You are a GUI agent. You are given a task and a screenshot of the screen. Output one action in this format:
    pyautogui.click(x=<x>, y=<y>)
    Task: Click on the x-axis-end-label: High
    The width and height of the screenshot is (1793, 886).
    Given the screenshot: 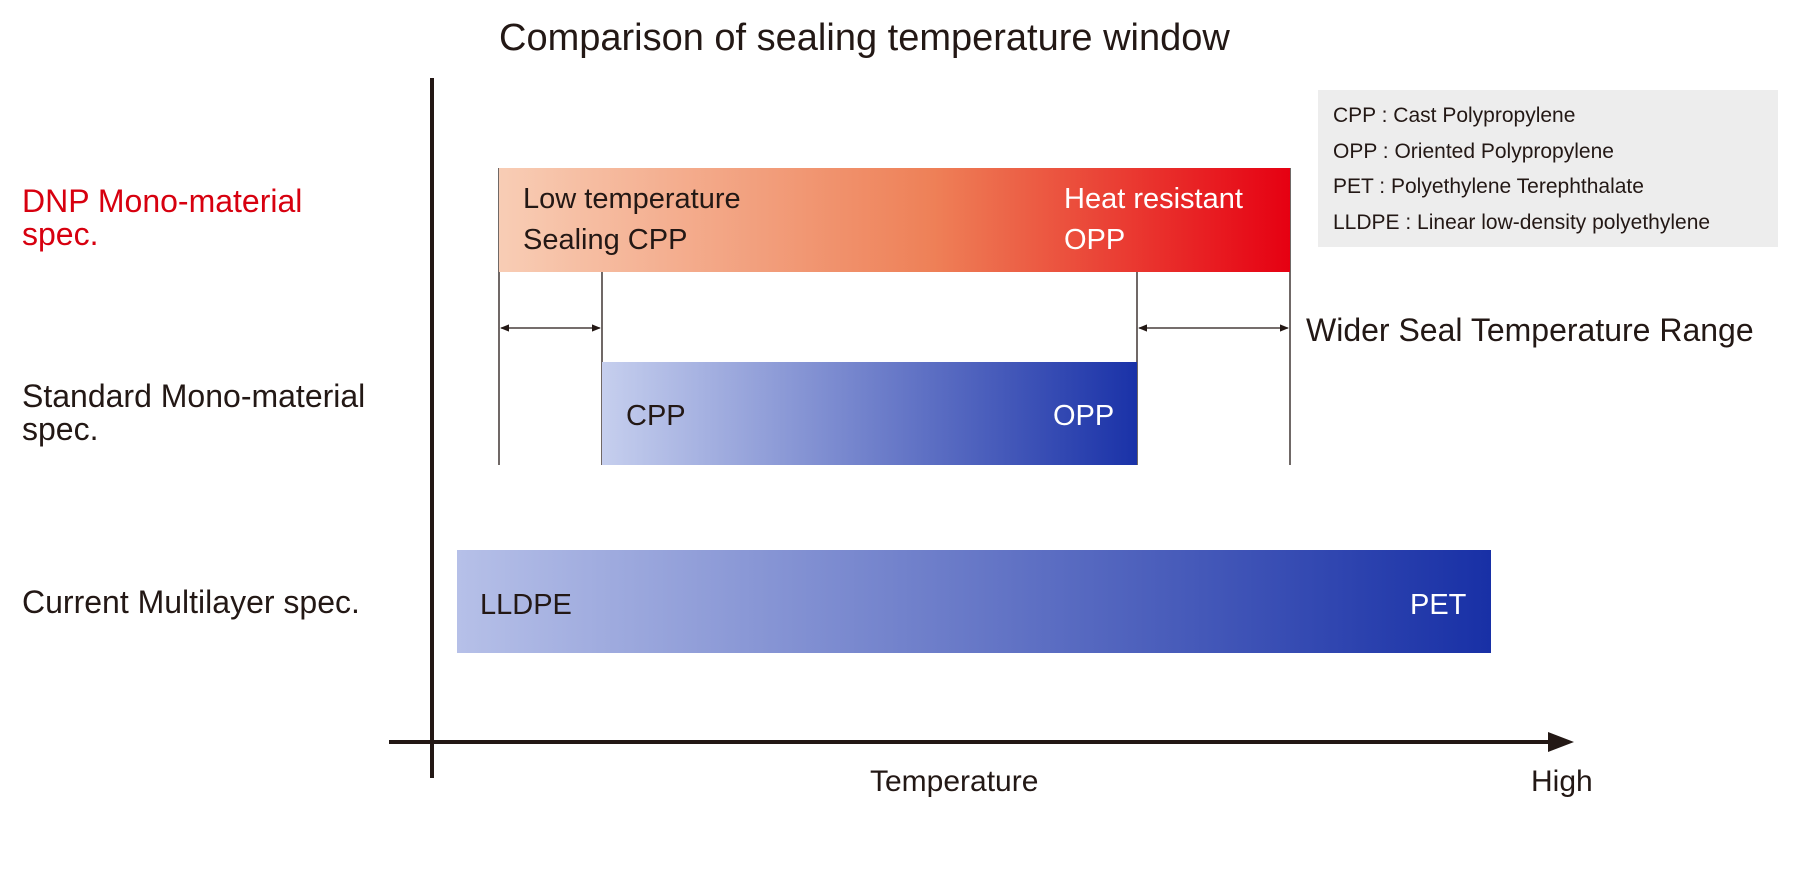 What is the action you would take?
    pyautogui.click(x=1562, y=781)
    